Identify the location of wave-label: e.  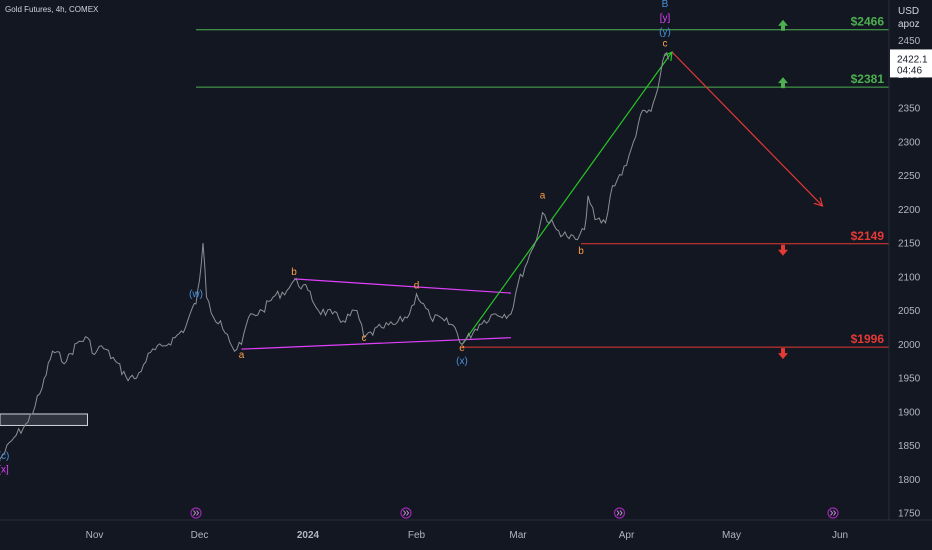
(462, 348).